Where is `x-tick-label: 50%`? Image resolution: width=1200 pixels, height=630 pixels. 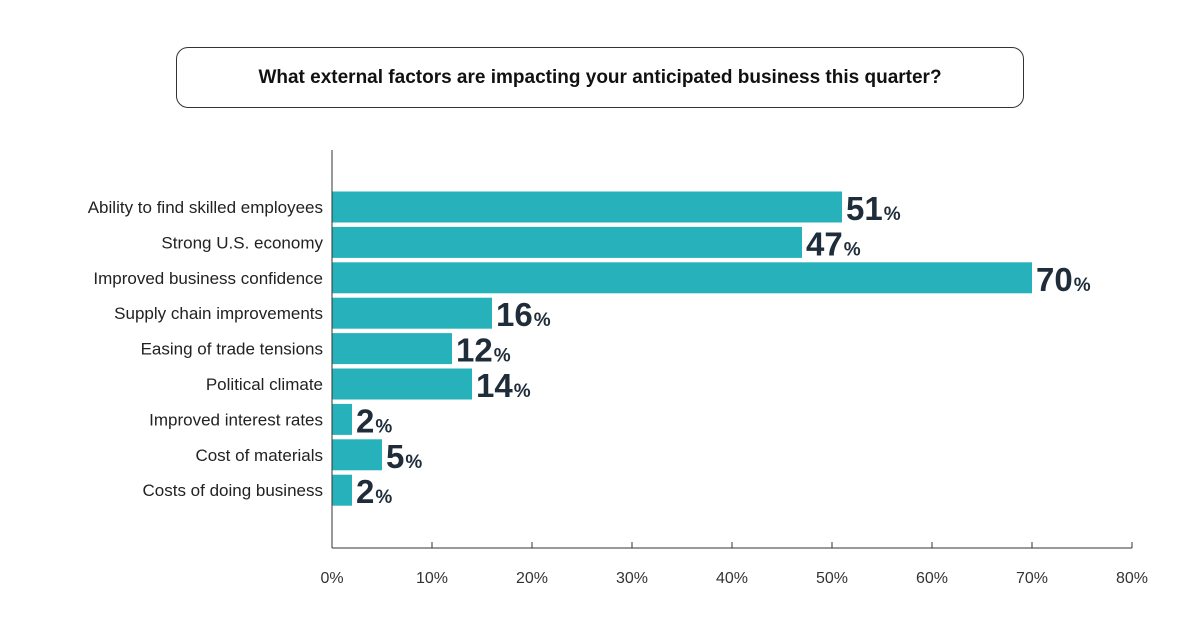
x-tick-label: 50% is located at coordinates (832, 578).